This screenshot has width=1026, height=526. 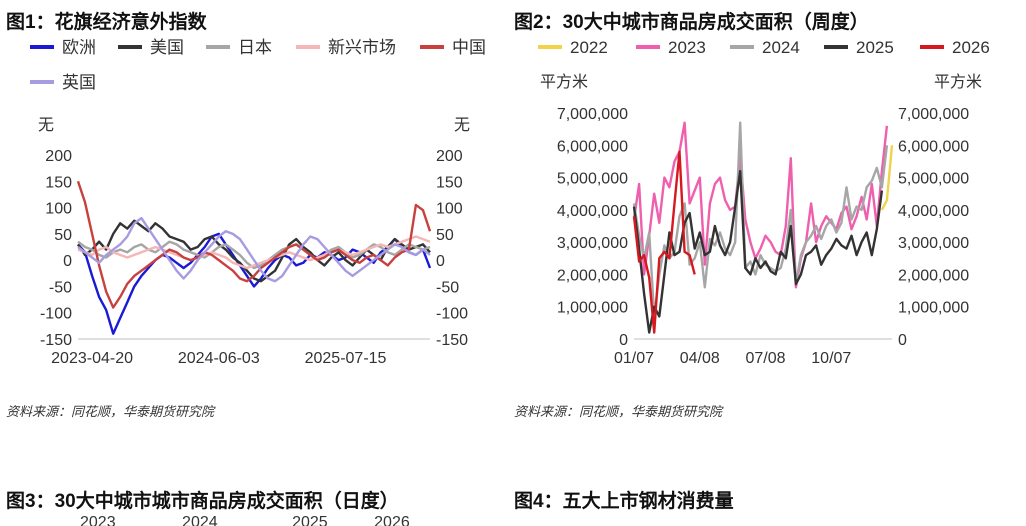 What do you see at coordinates (452, 340) in the screenshot?
I see `fig1-y-tick-right: -150` at bounding box center [452, 340].